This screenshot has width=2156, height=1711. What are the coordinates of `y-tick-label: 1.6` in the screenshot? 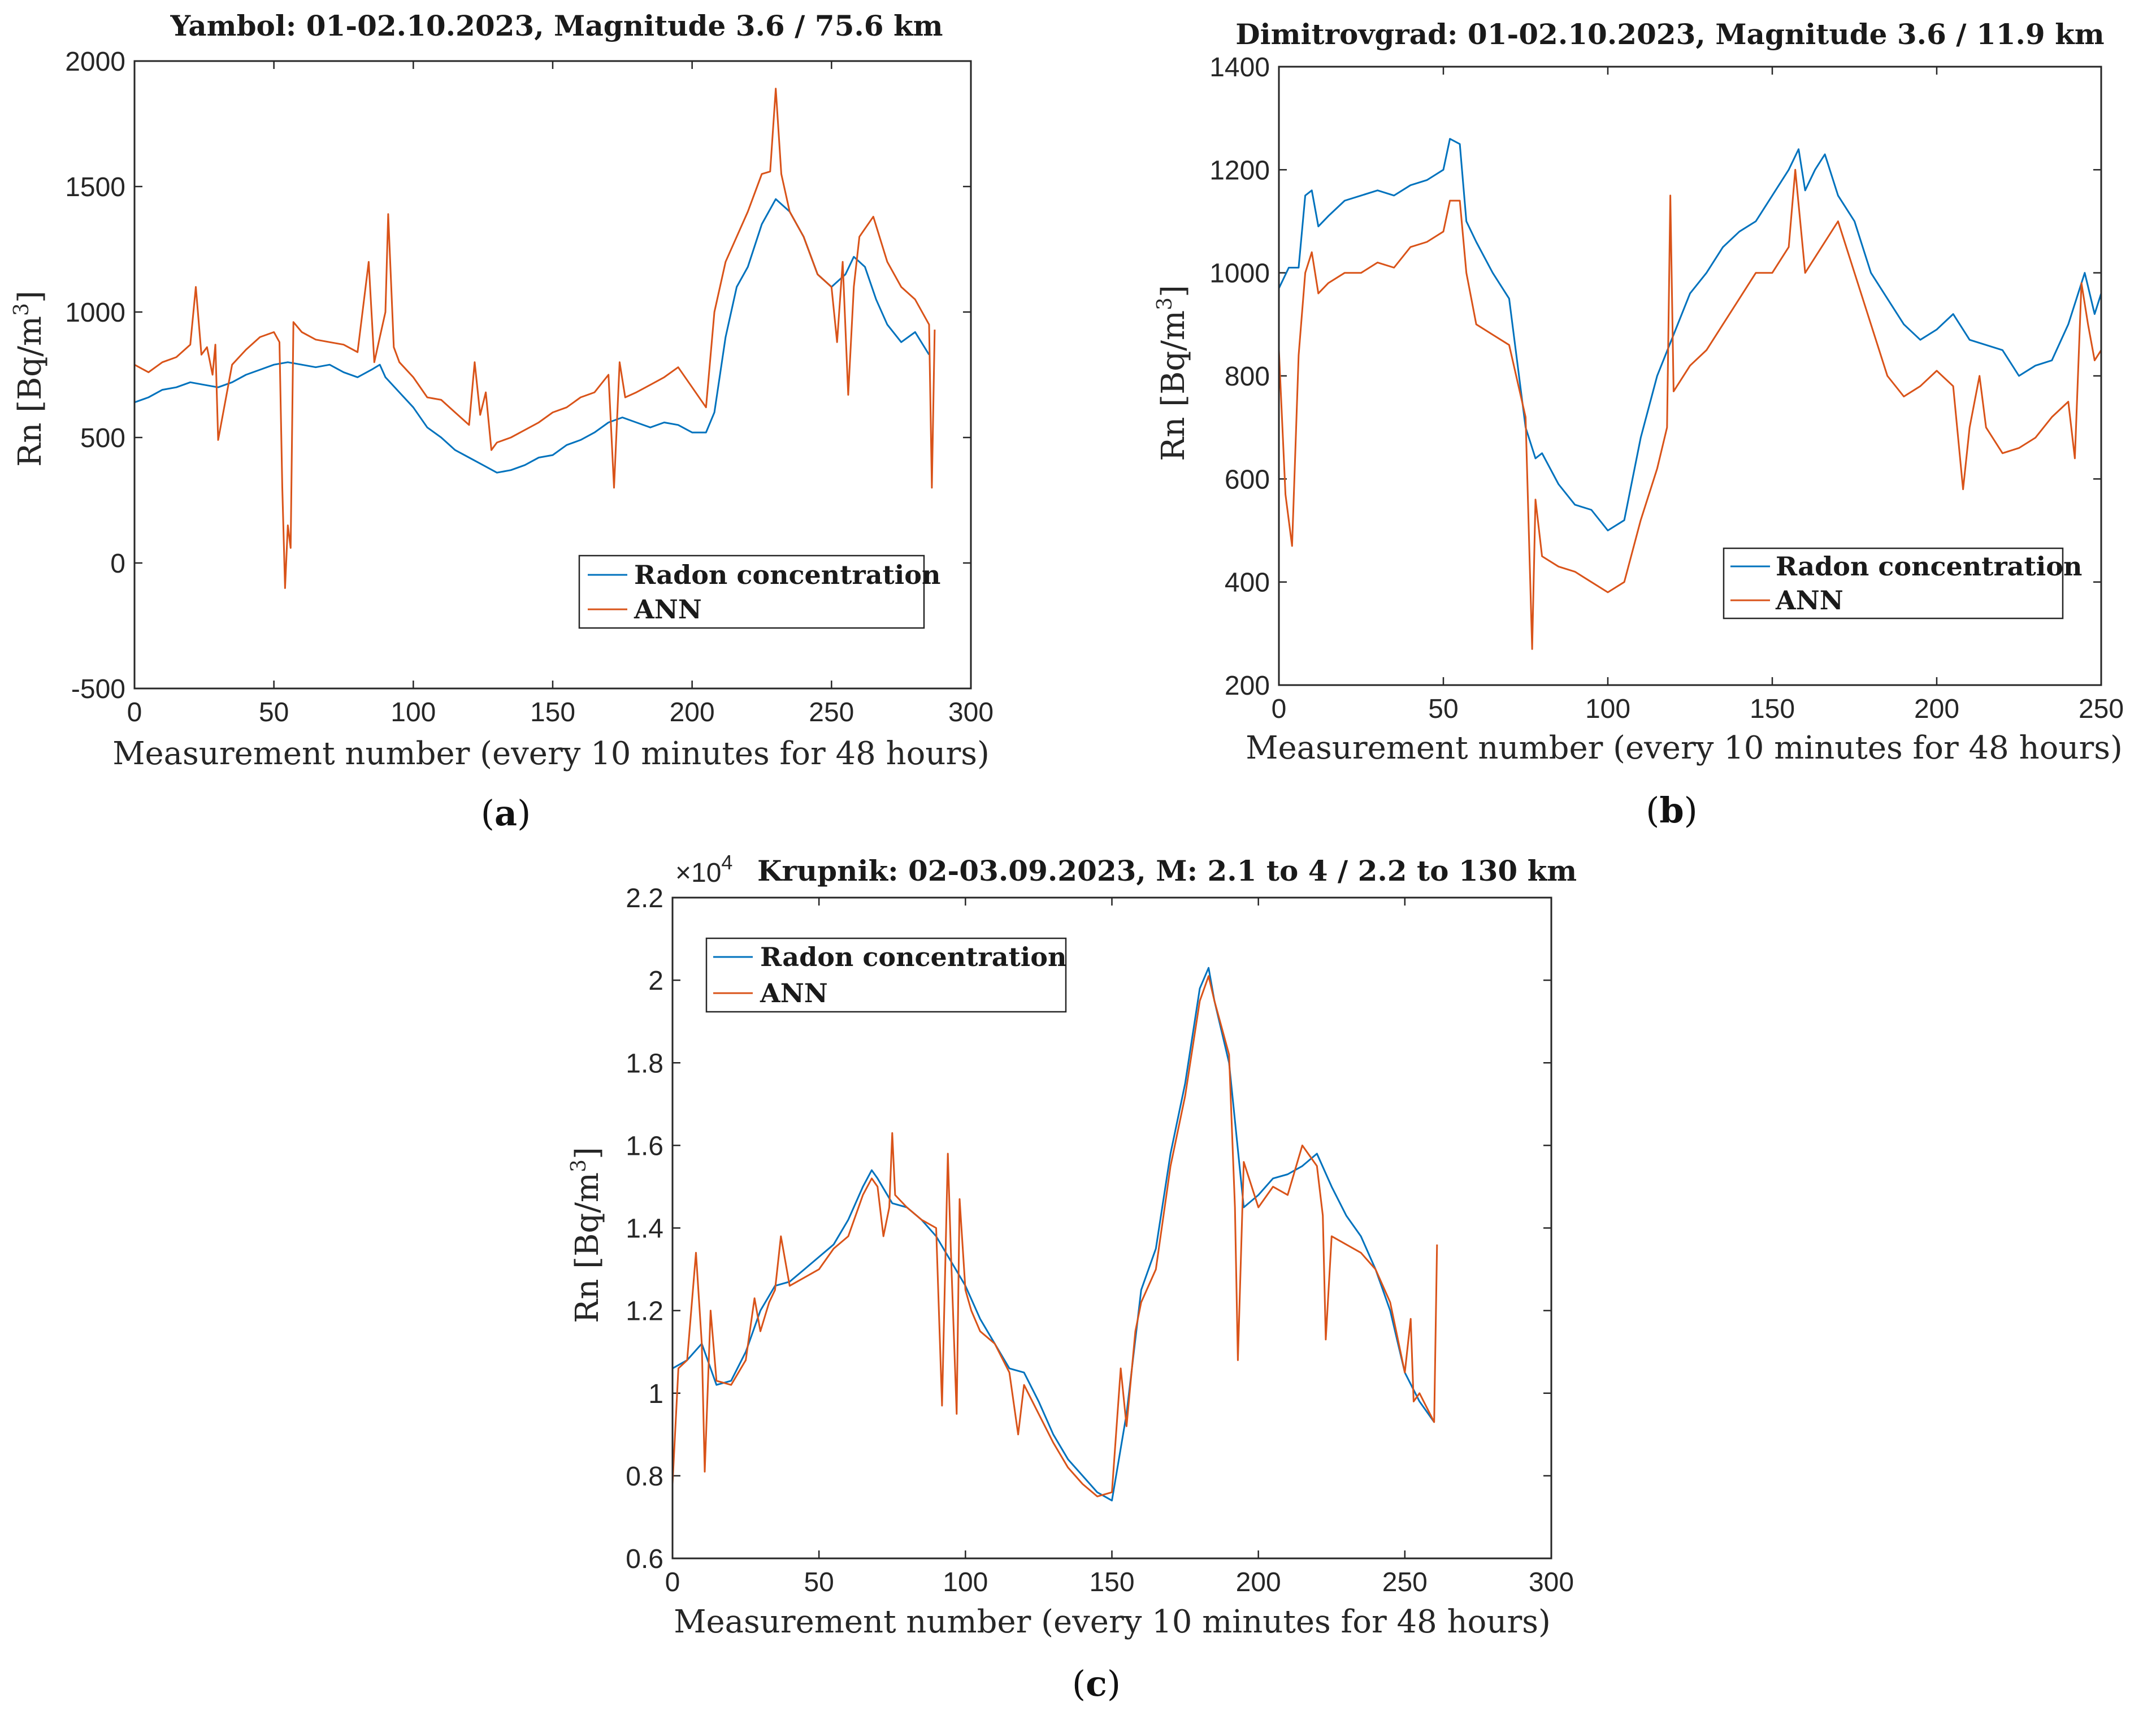 It's located at (644, 1146).